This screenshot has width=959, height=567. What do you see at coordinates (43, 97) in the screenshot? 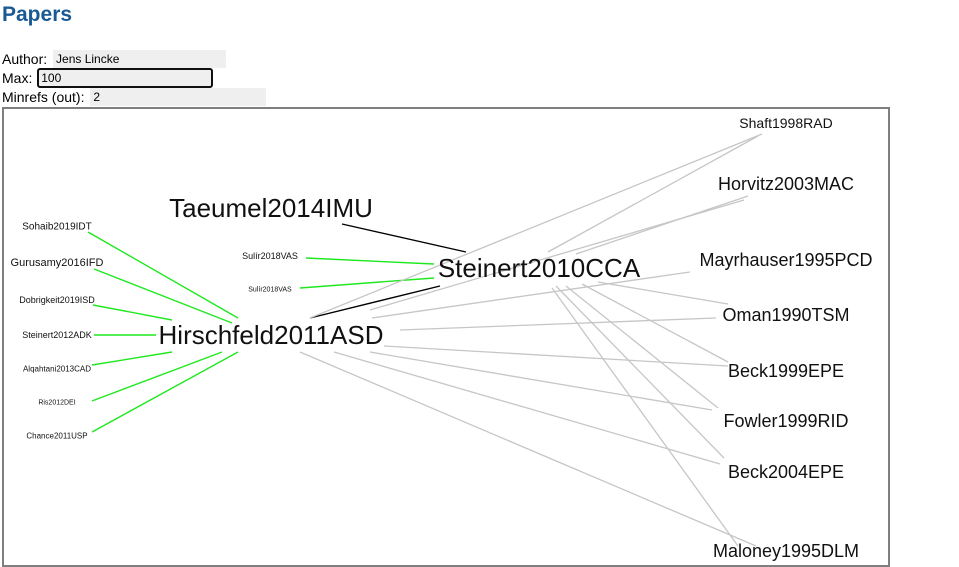
I see `minrefs-label: Minrefs (out):` at bounding box center [43, 97].